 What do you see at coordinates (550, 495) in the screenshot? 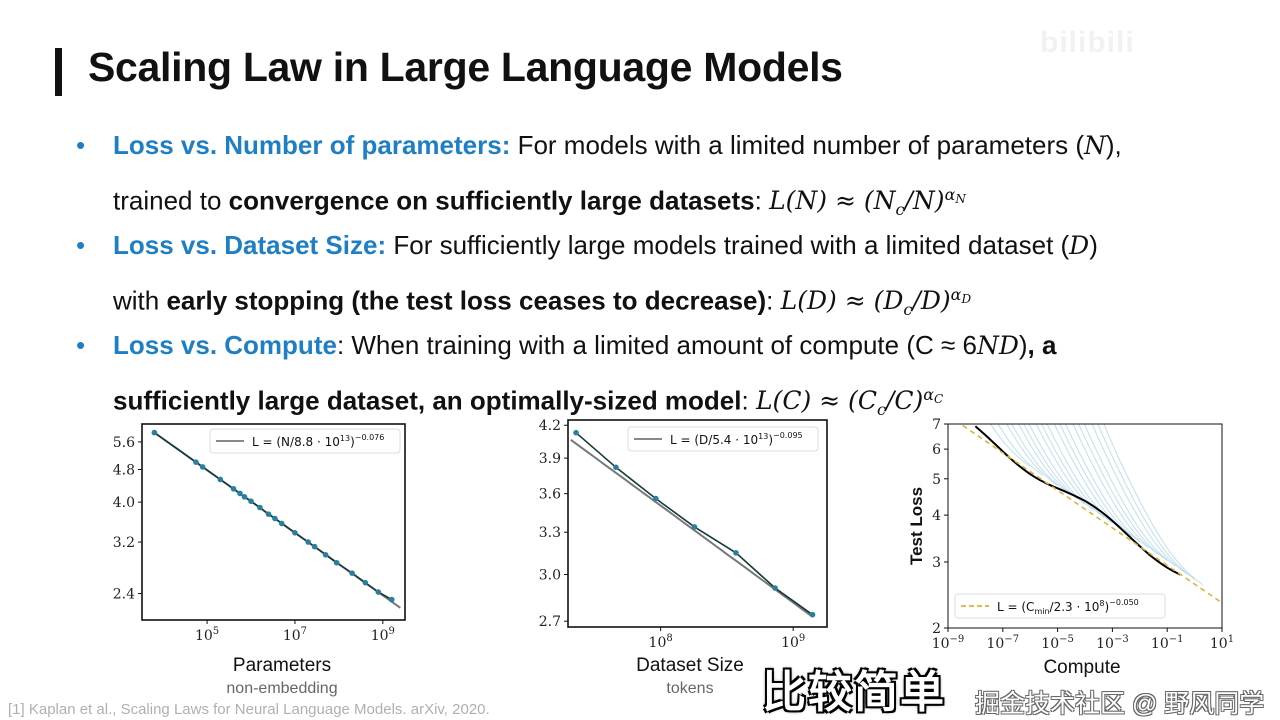
I see `y-tick-label: 3.6` at bounding box center [550, 495].